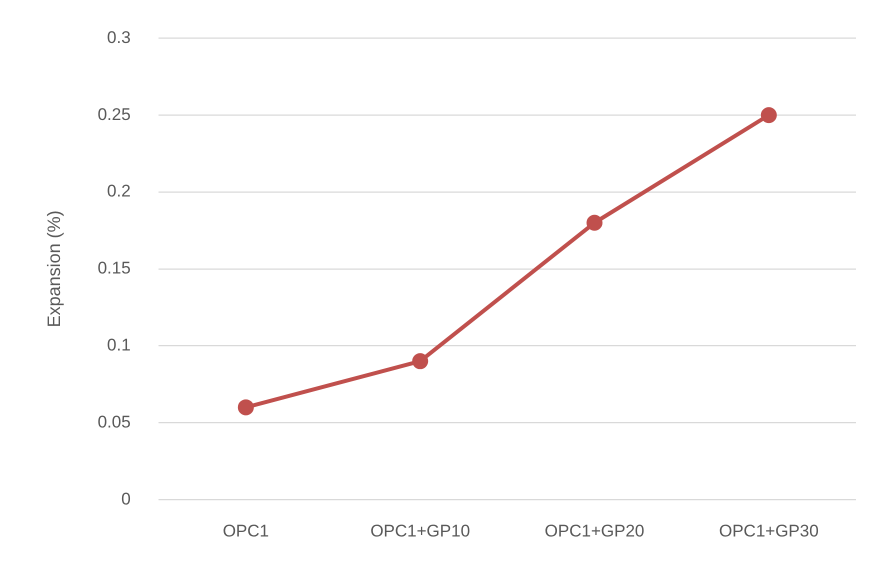  Describe the element at coordinates (114, 268) in the screenshot. I see `y-tick-label: 0.15` at that location.